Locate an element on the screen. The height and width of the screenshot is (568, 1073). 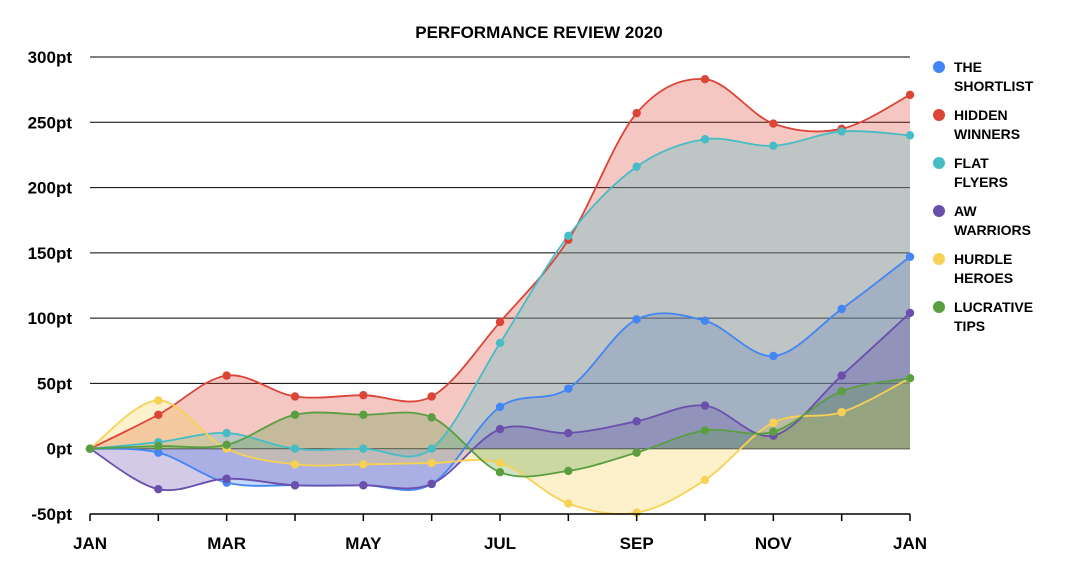
x-tick-label: SEP is located at coordinates (637, 543).